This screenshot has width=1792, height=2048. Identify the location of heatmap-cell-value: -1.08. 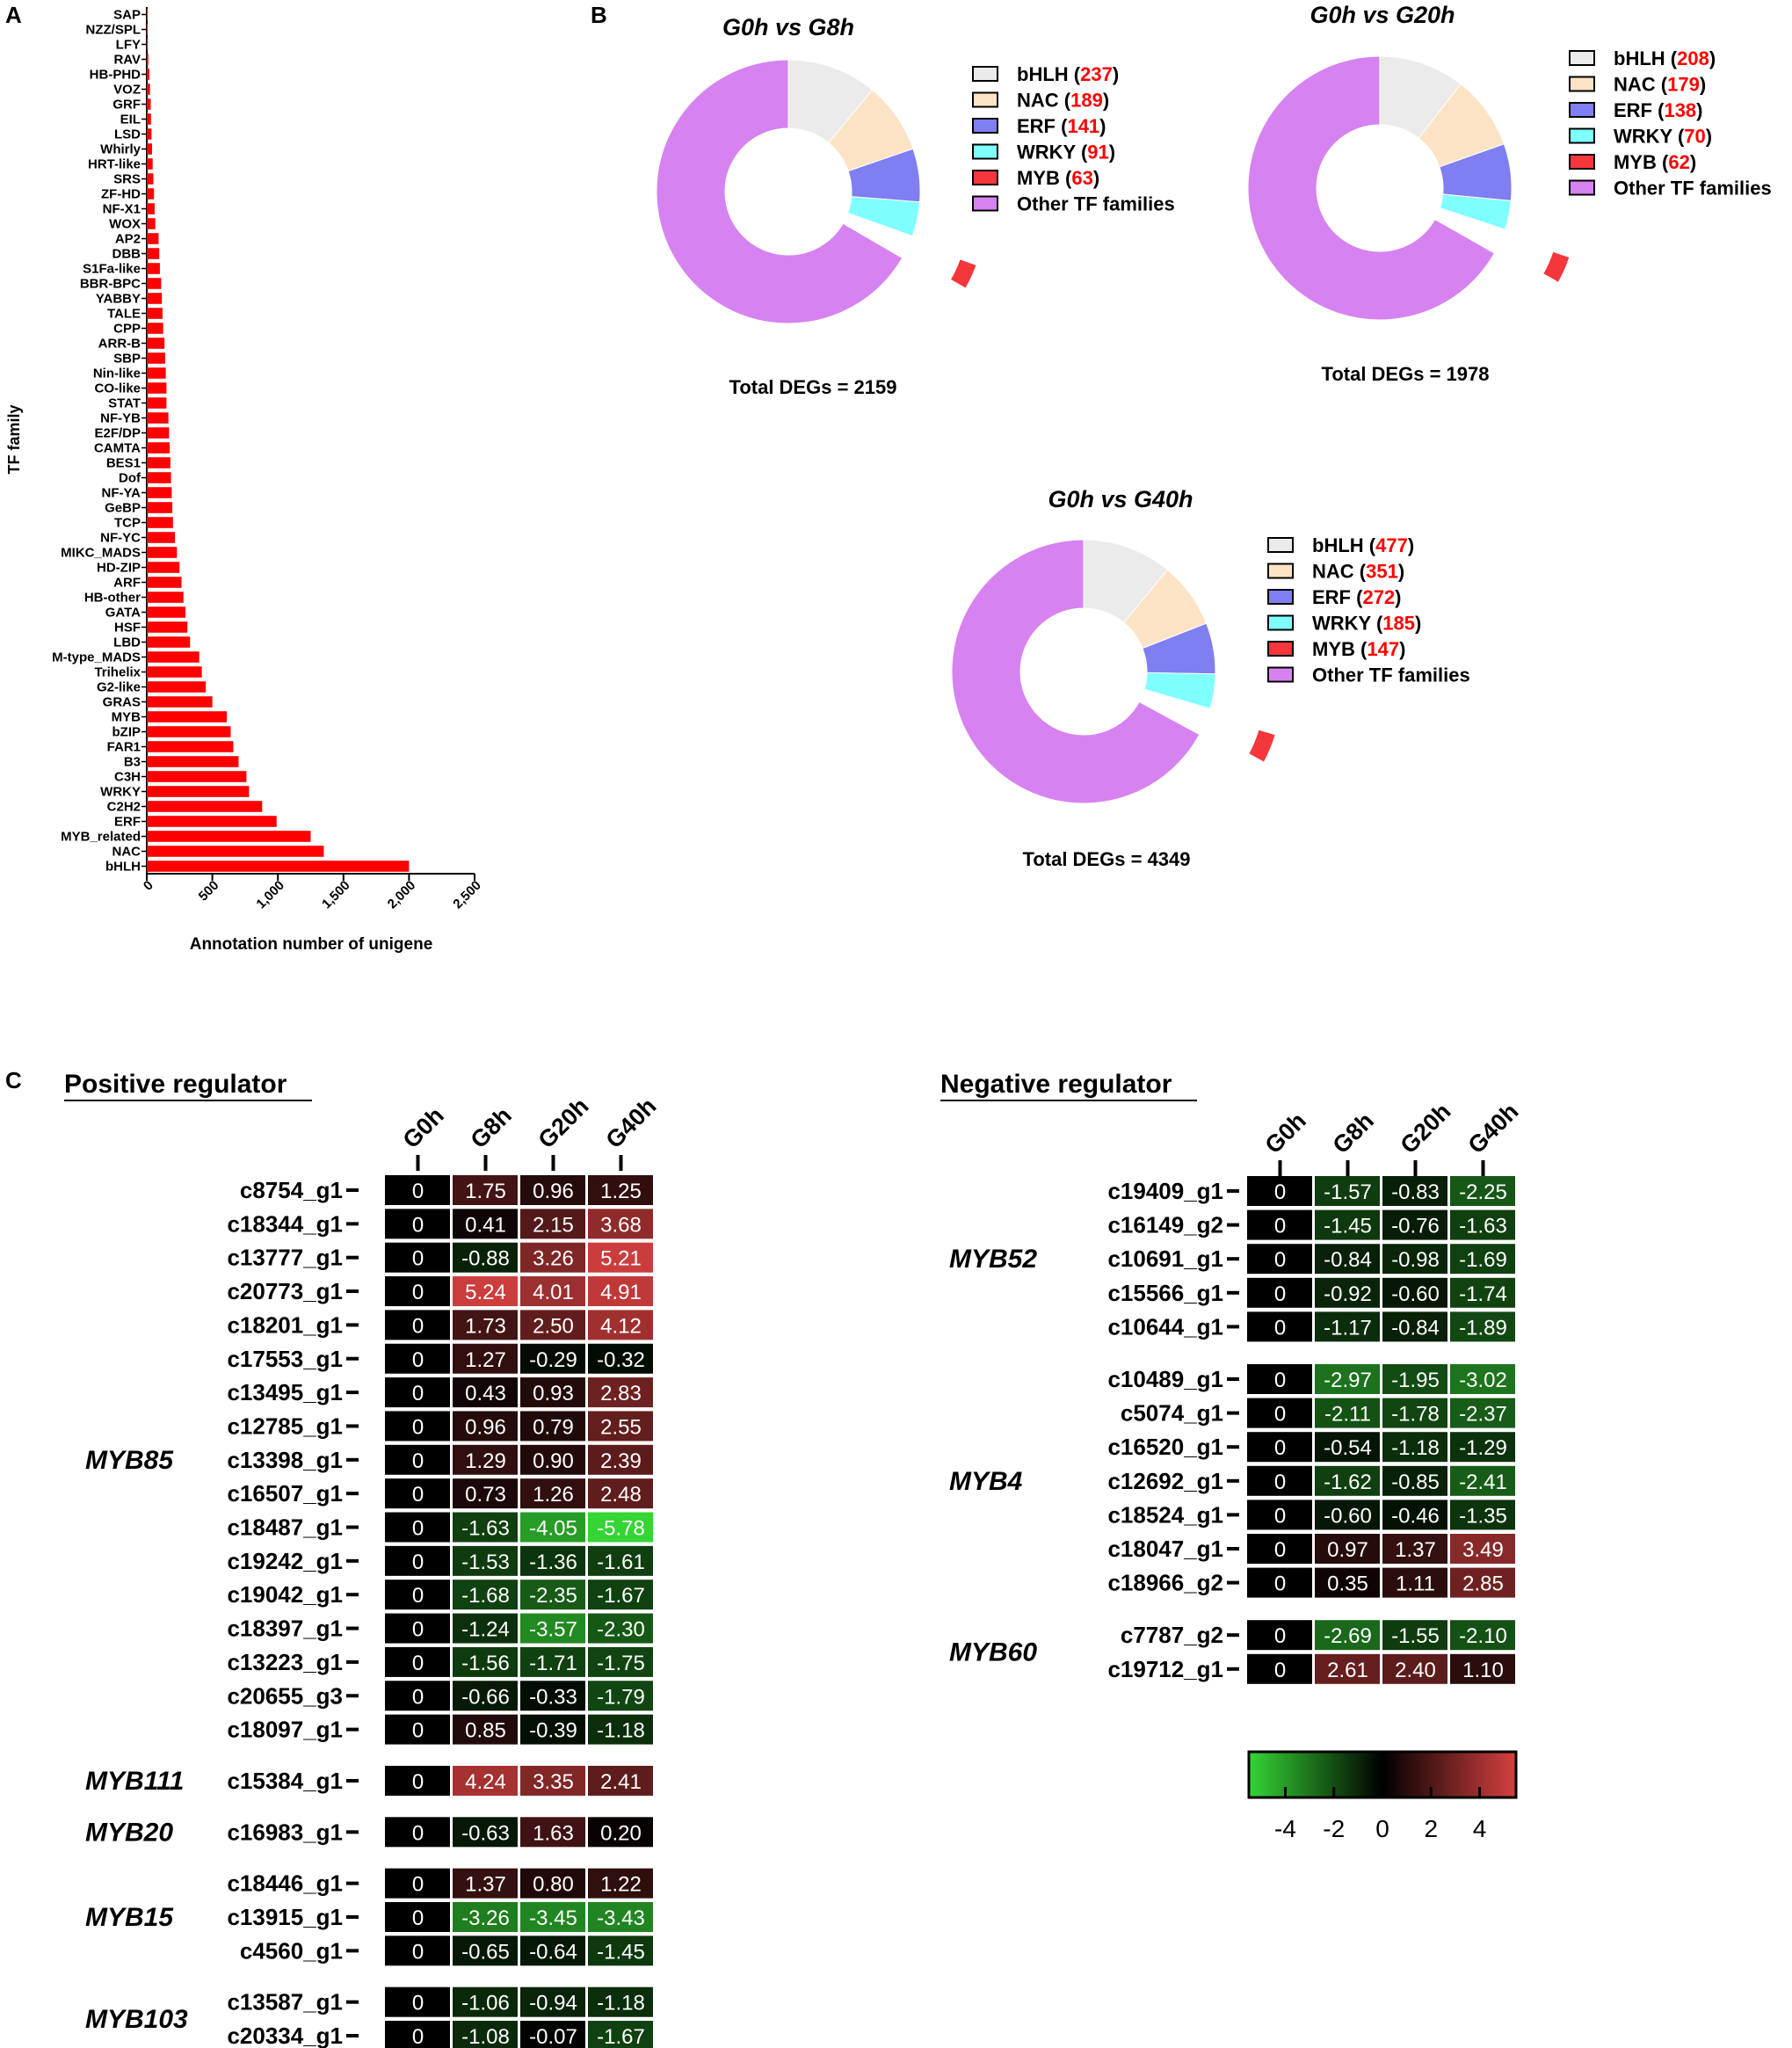
(485, 2036).